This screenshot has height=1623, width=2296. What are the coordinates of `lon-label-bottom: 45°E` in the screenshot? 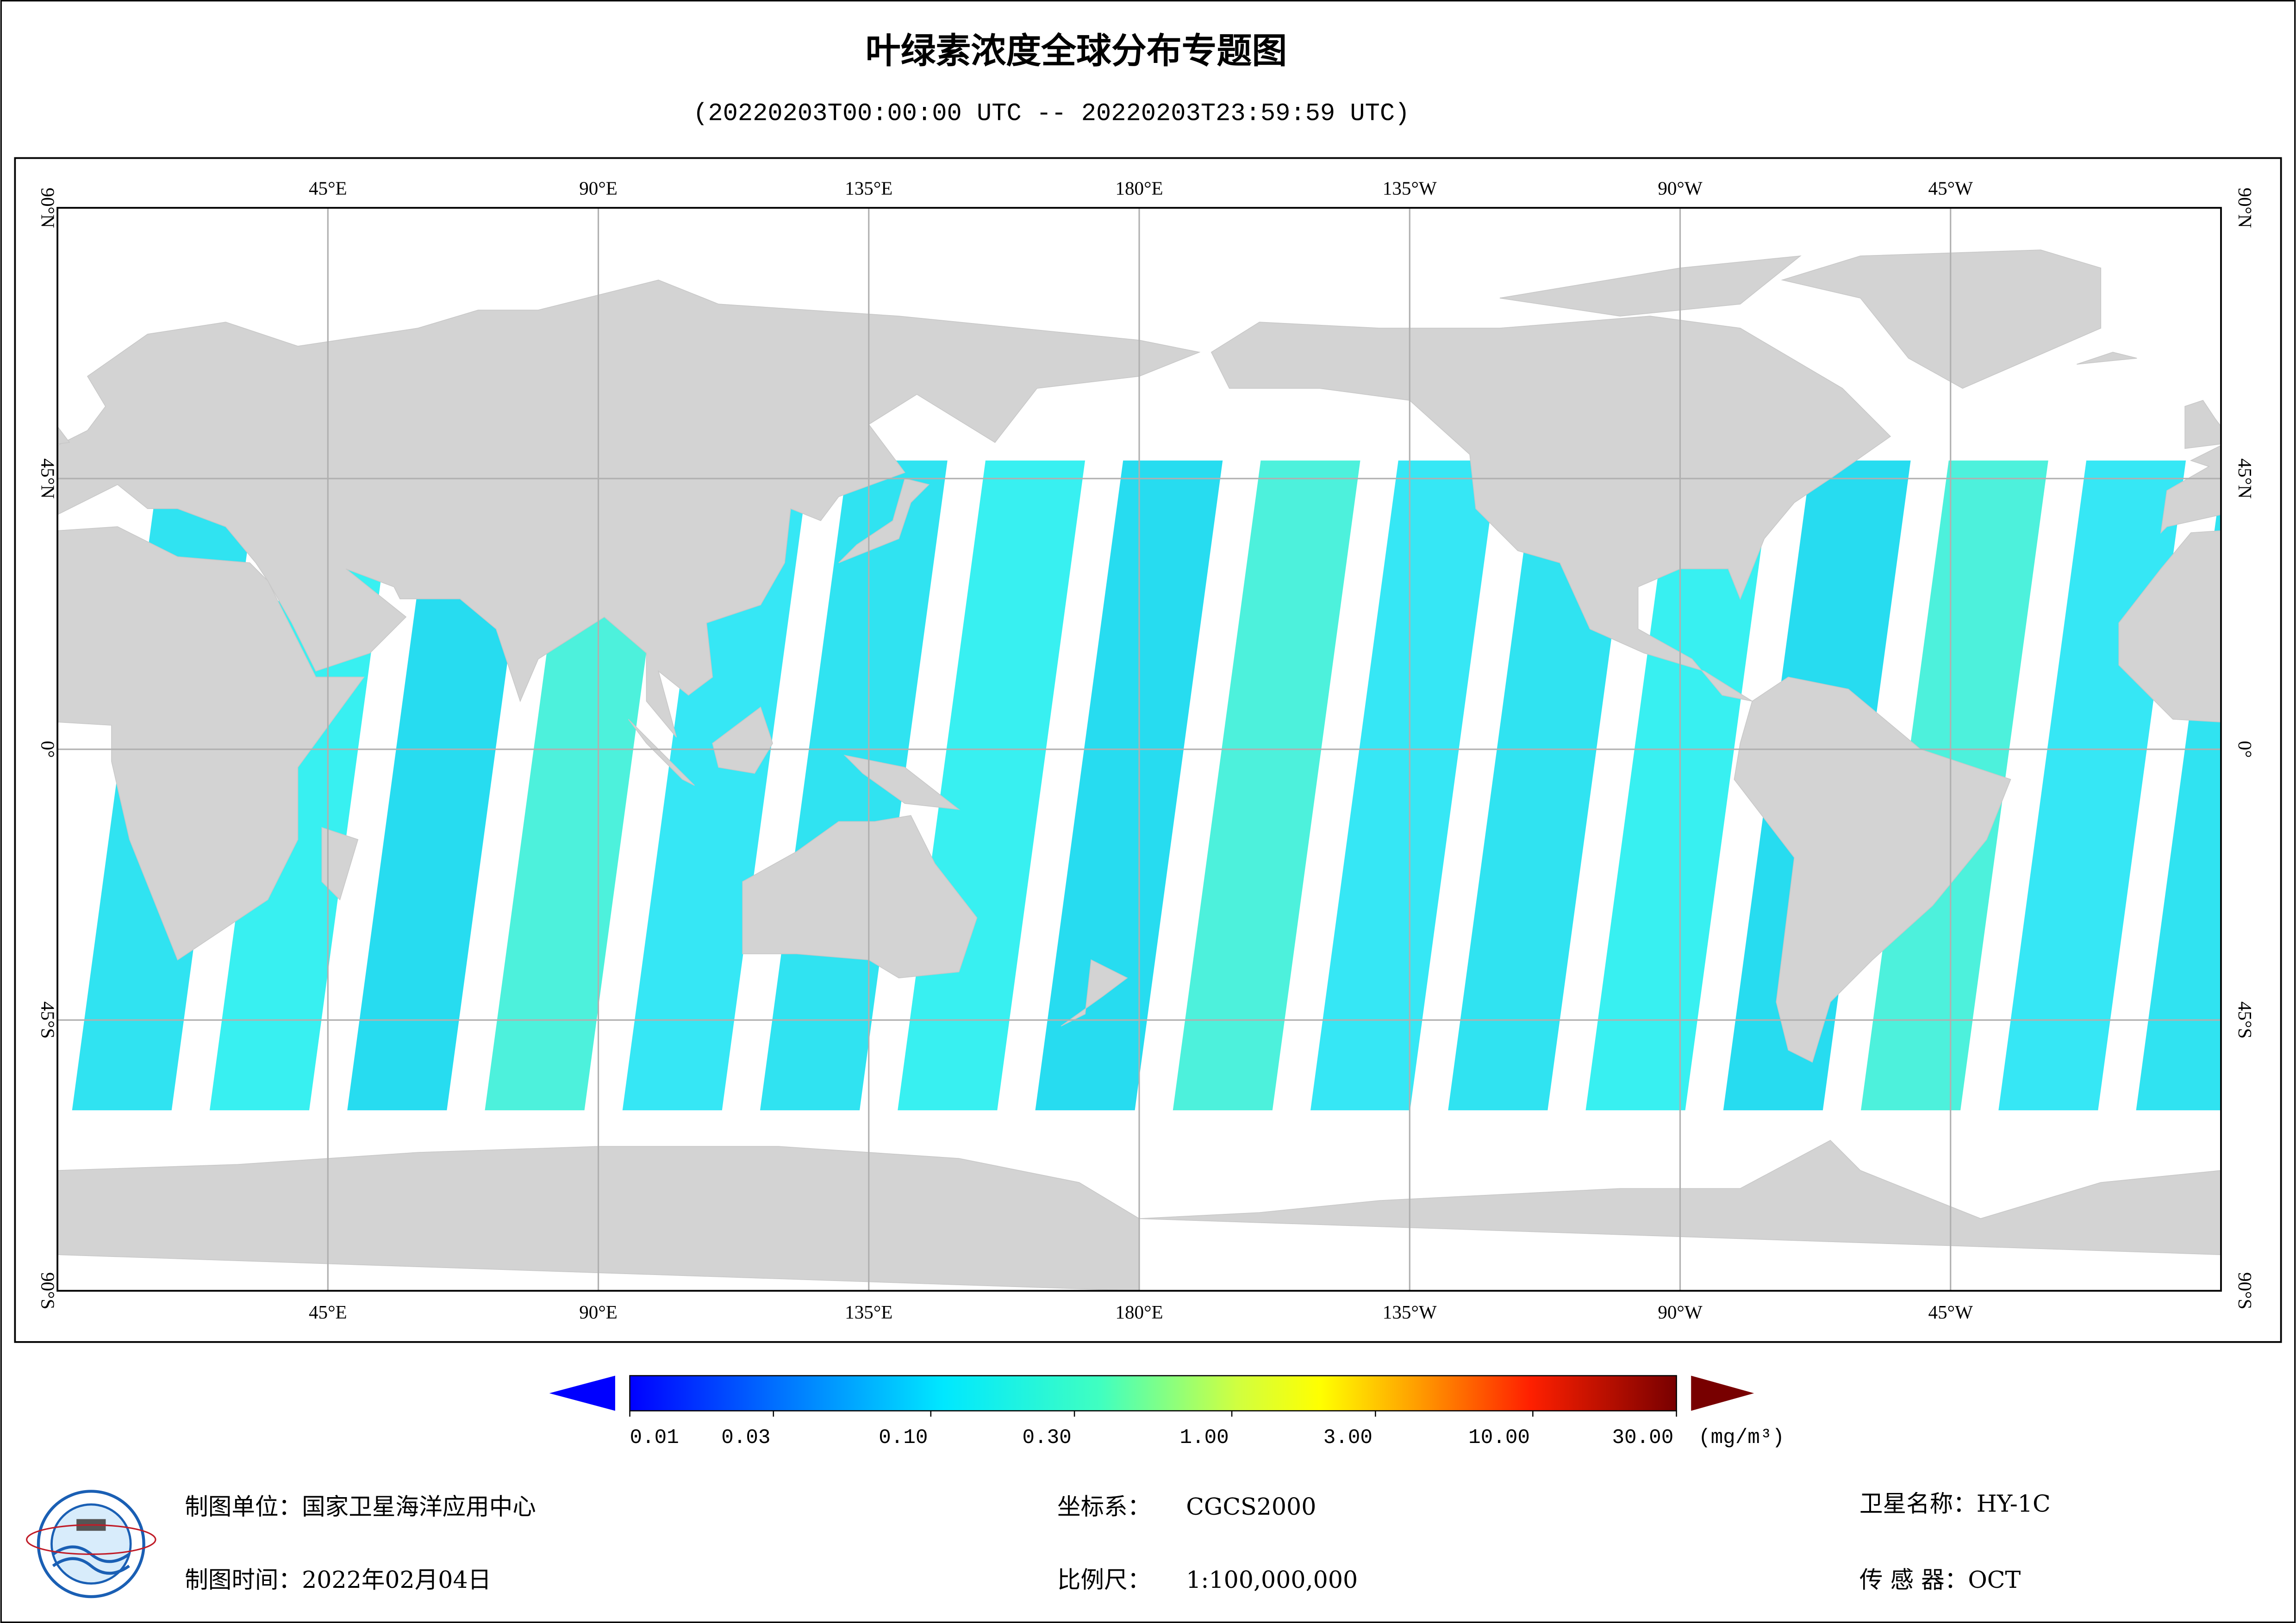 It's located at (328, 1312).